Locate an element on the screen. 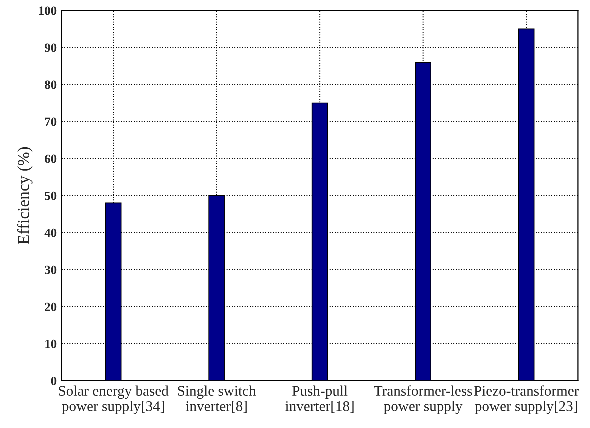  y-tick-label: 70 is located at coordinates (51, 122).